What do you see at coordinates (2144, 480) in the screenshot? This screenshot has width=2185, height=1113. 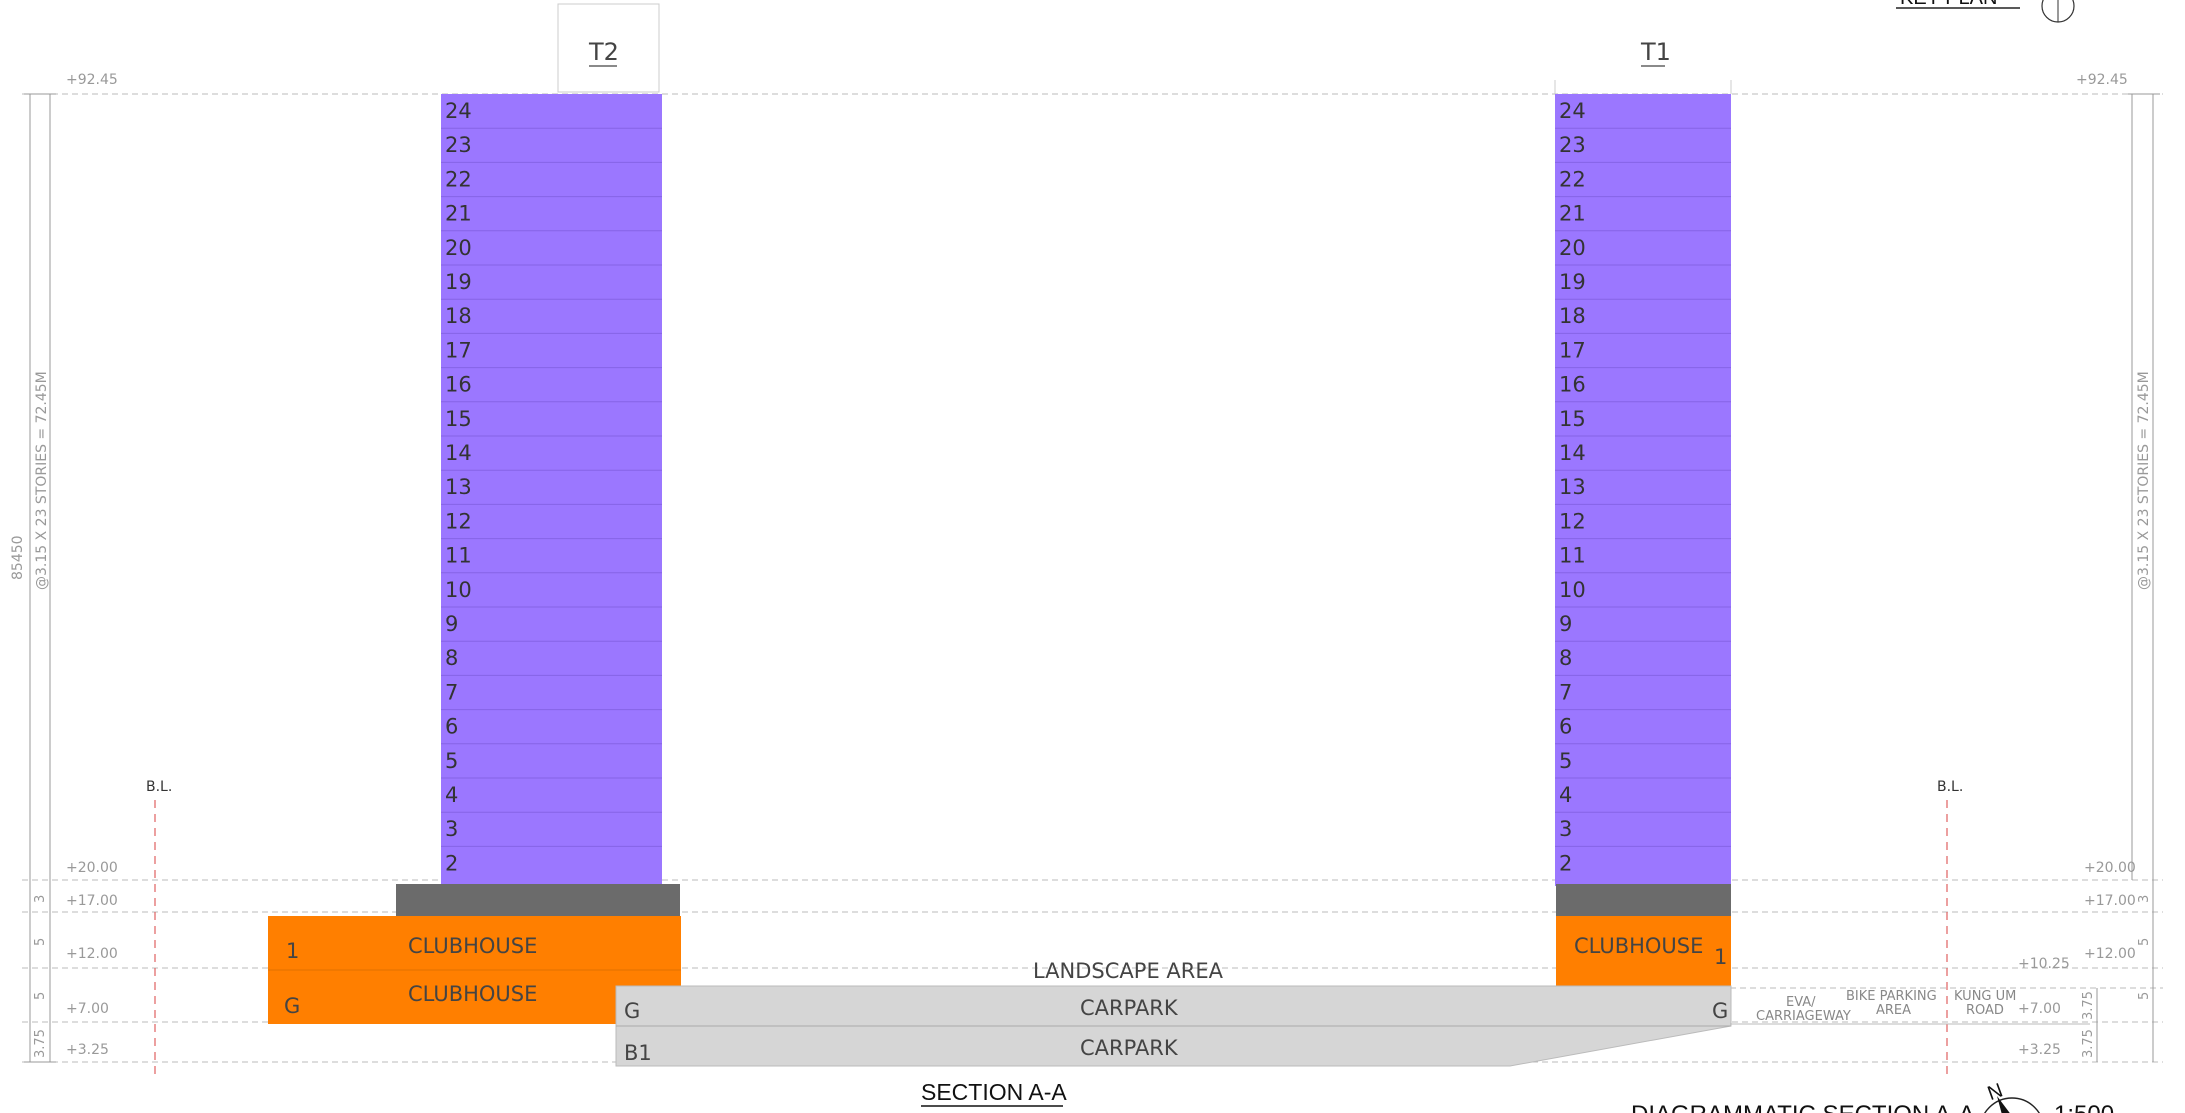 I see `stories-dimension-right: @3.15 X 23 STORIES = 72.45M` at bounding box center [2144, 480].